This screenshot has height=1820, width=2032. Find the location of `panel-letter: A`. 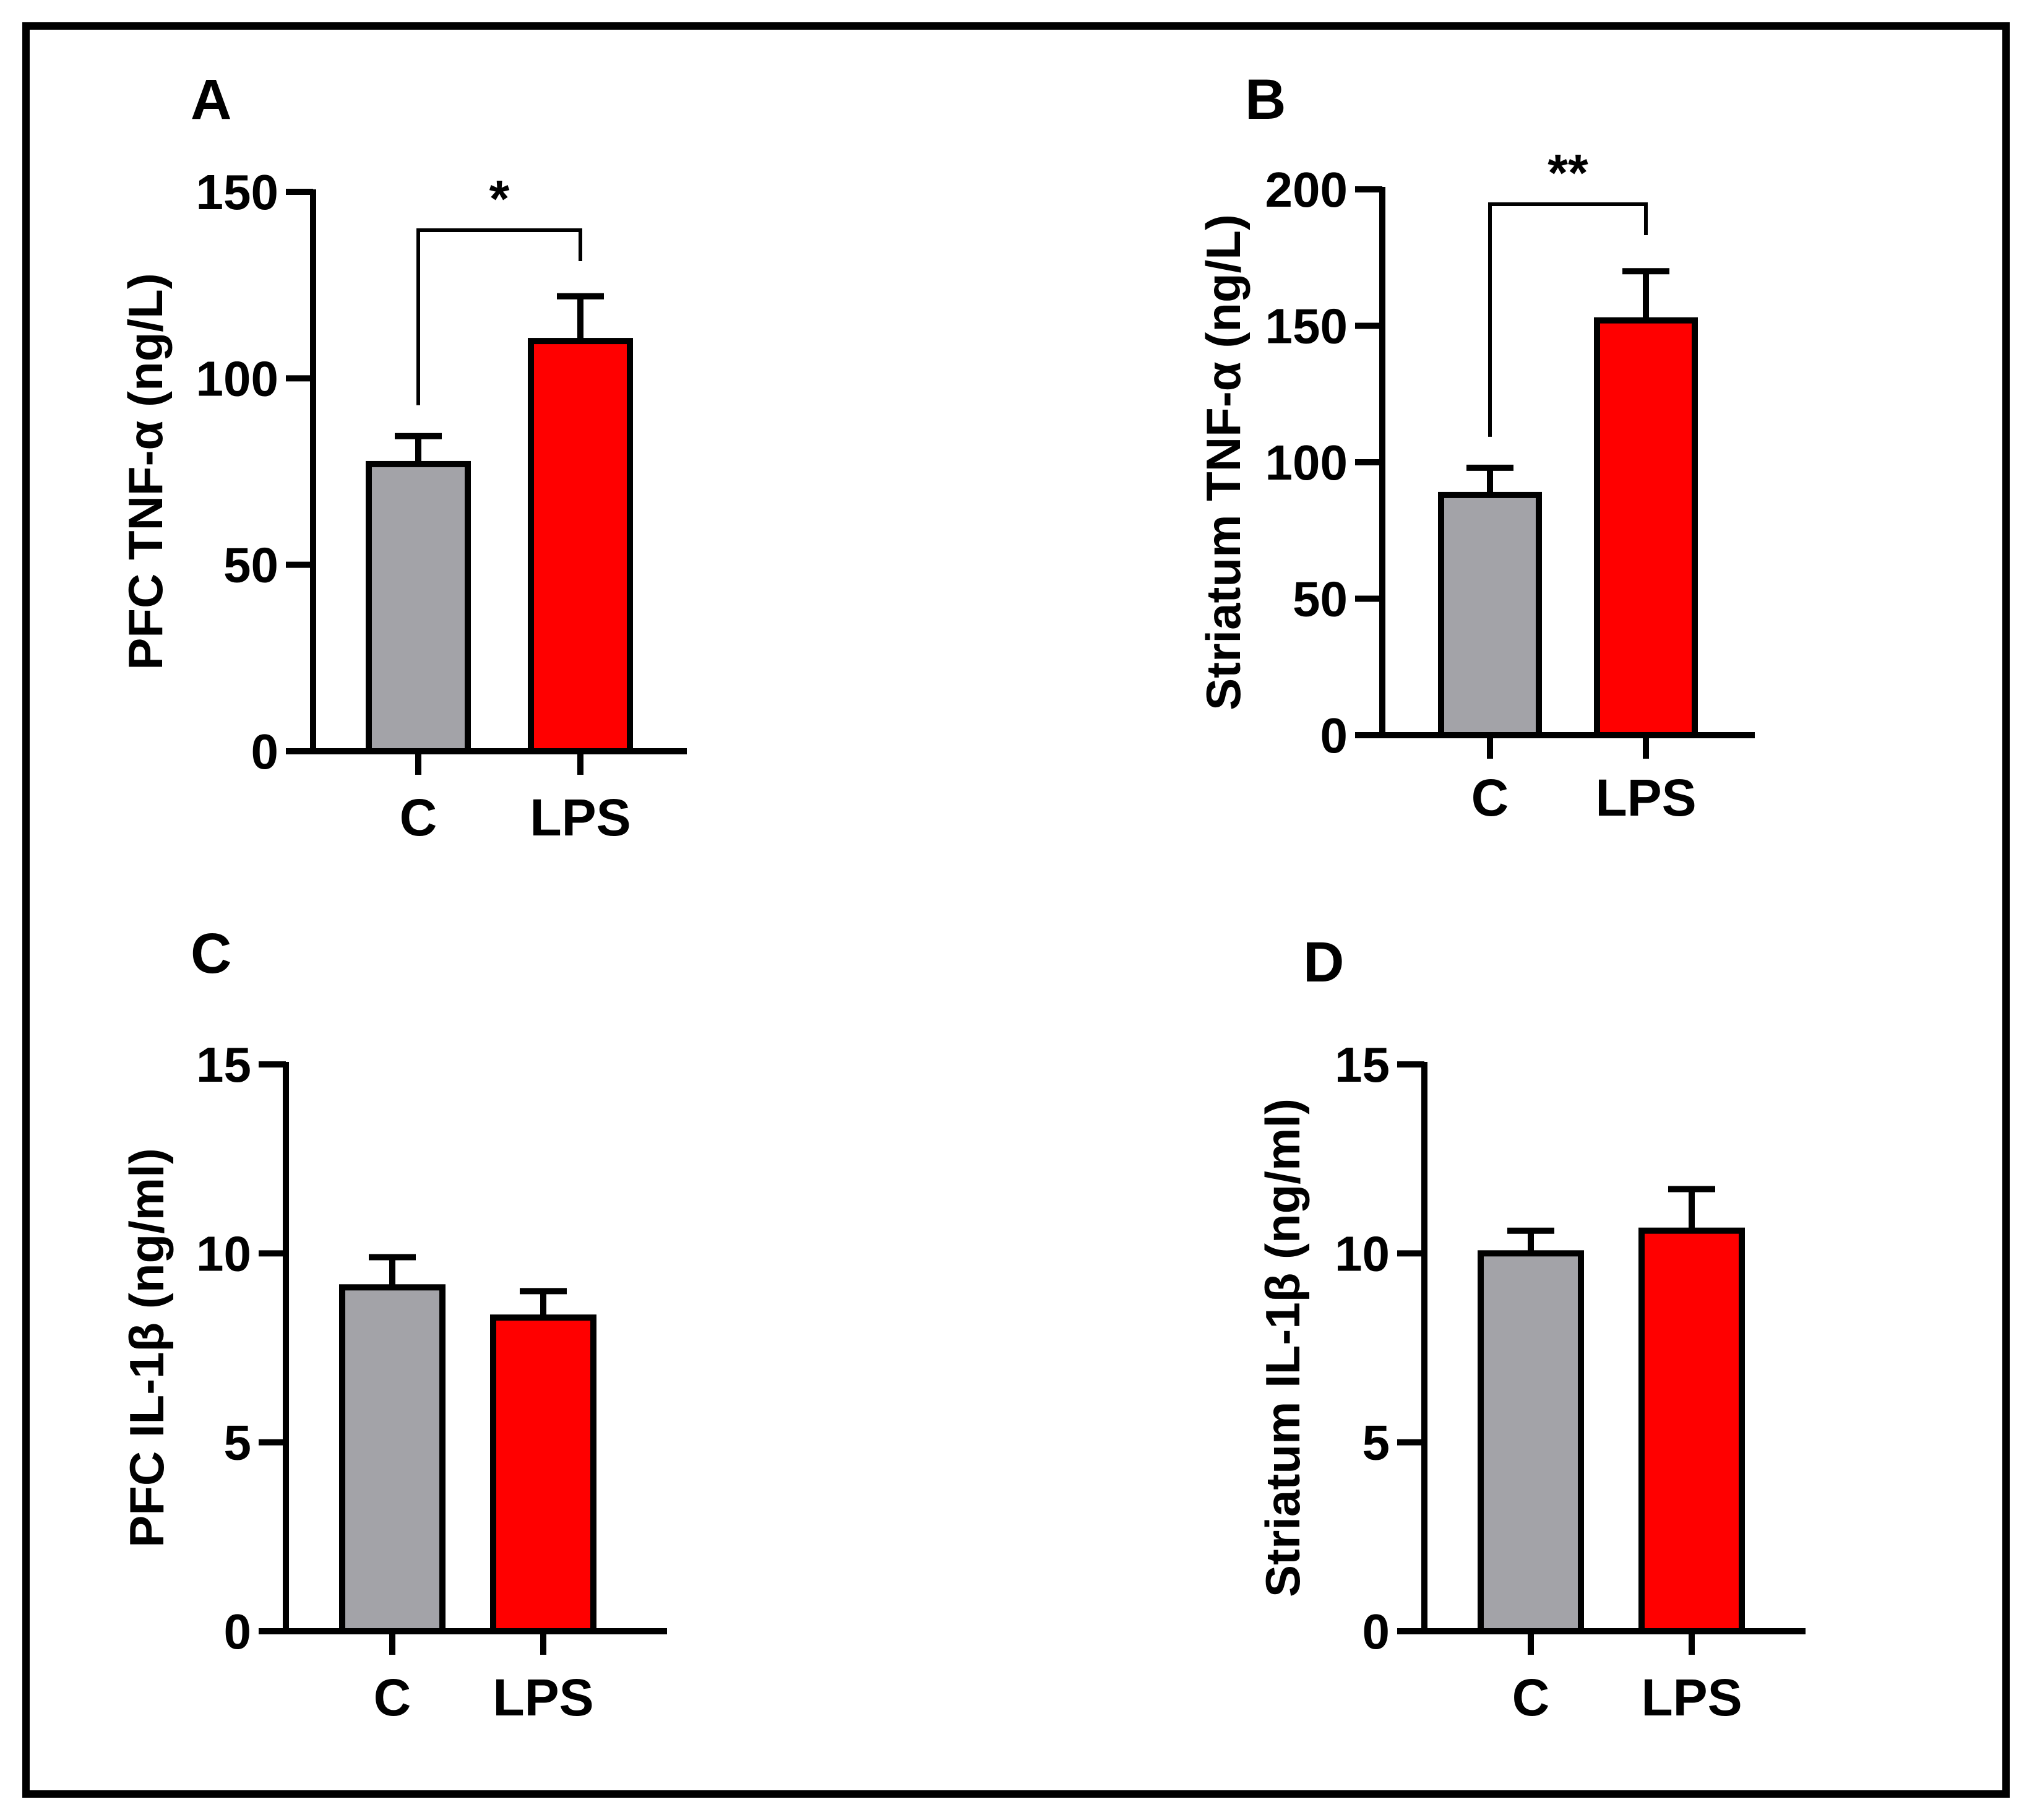

panel-letter: A is located at coordinates (211, 99).